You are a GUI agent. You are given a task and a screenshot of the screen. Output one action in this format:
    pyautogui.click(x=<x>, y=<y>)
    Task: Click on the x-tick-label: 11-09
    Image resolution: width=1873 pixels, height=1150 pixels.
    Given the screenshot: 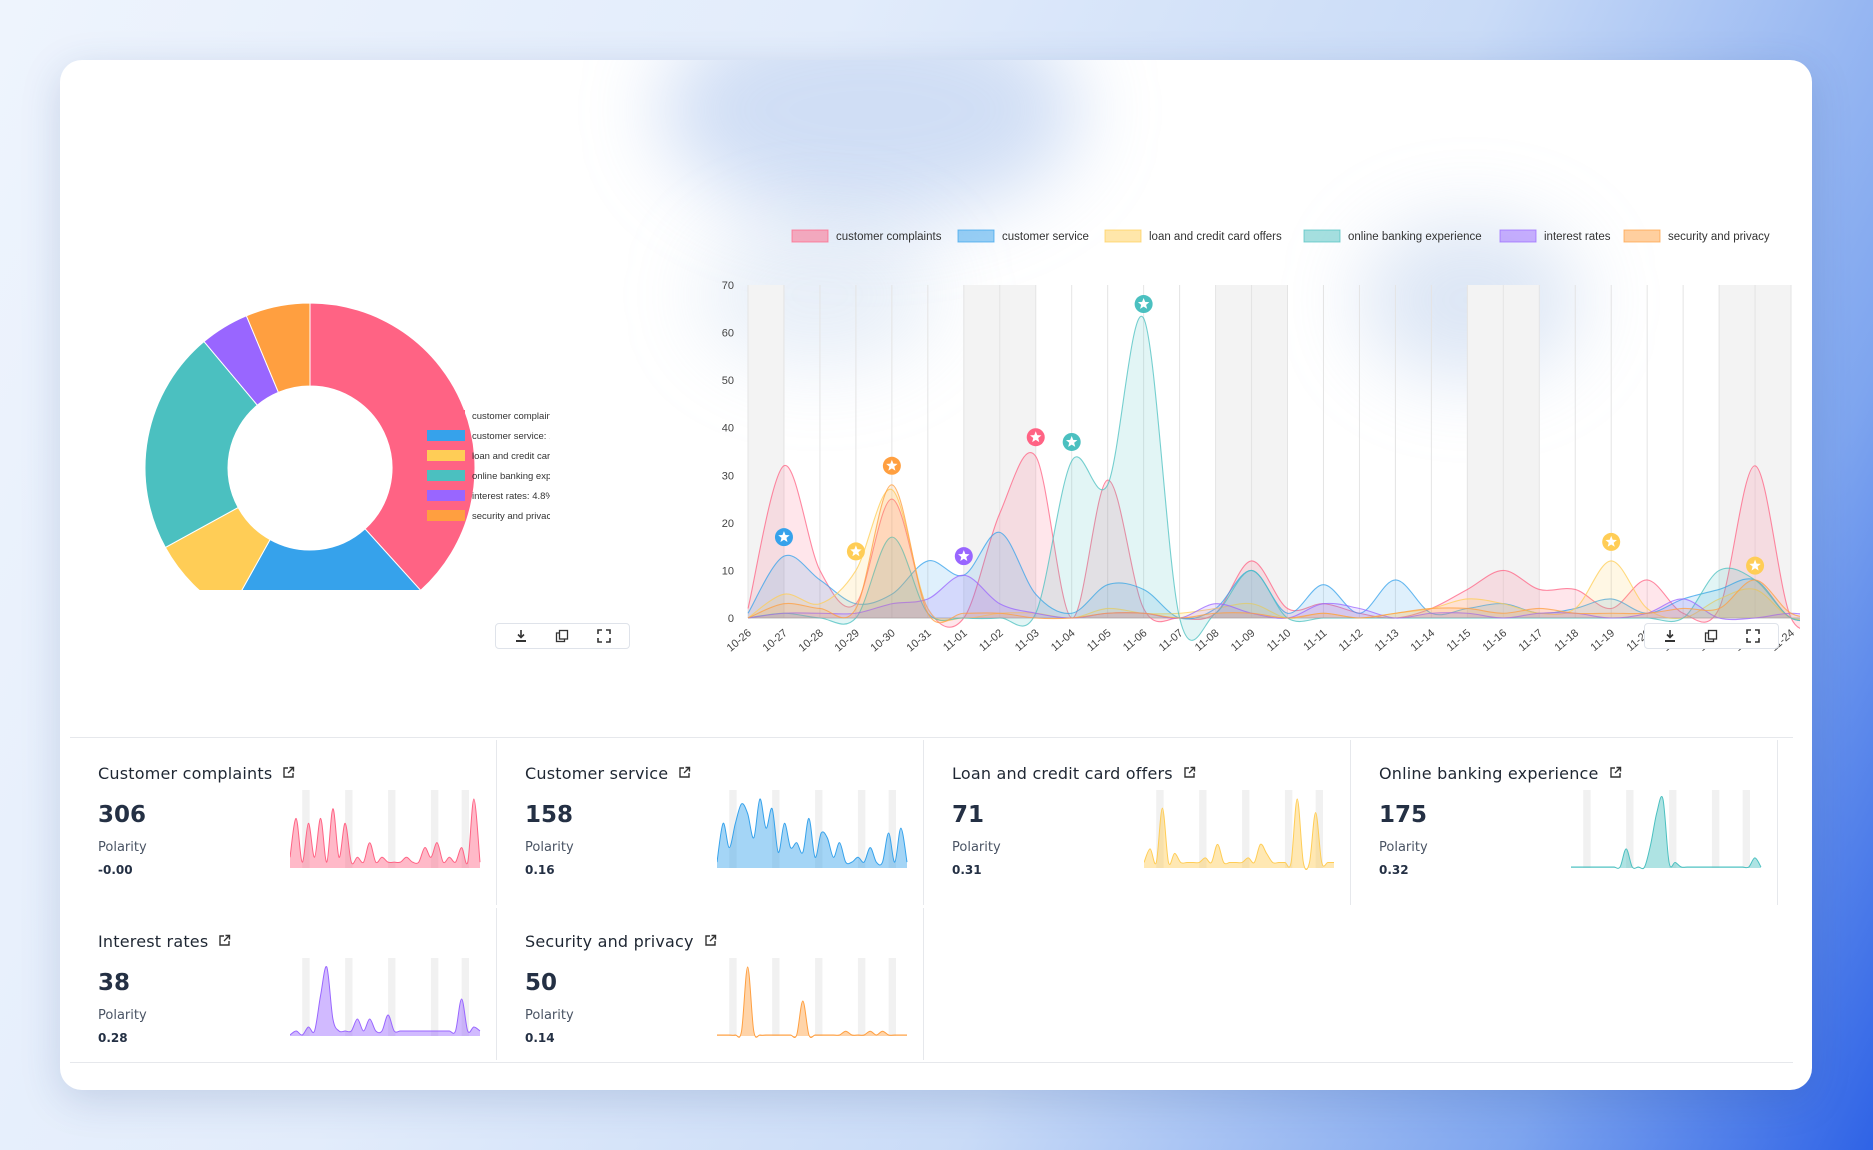 What is the action you would take?
    pyautogui.click(x=1243, y=640)
    